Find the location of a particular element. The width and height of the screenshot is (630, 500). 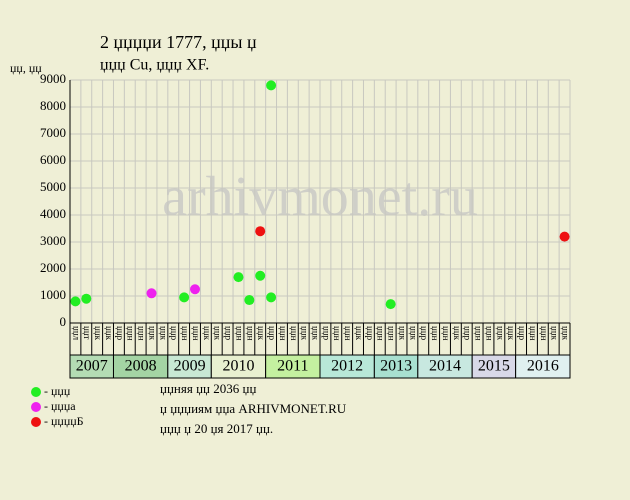

year-label: 2012 is located at coordinates (347, 366).